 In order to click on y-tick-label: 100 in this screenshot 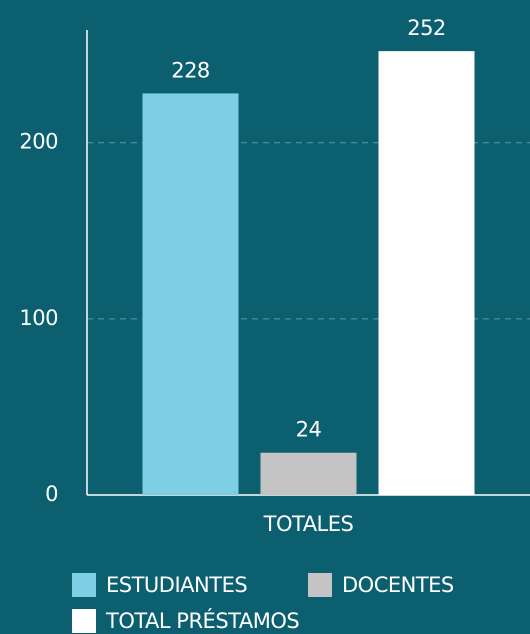, I will do `click(38, 318)`.